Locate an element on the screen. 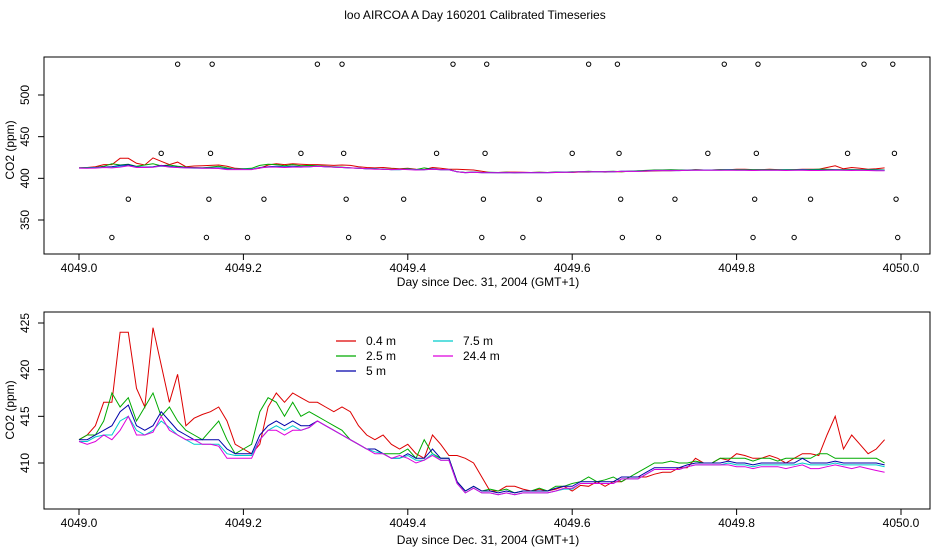 This screenshot has width=950, height=550. legend-label: 7.5 m is located at coordinates (478, 341).